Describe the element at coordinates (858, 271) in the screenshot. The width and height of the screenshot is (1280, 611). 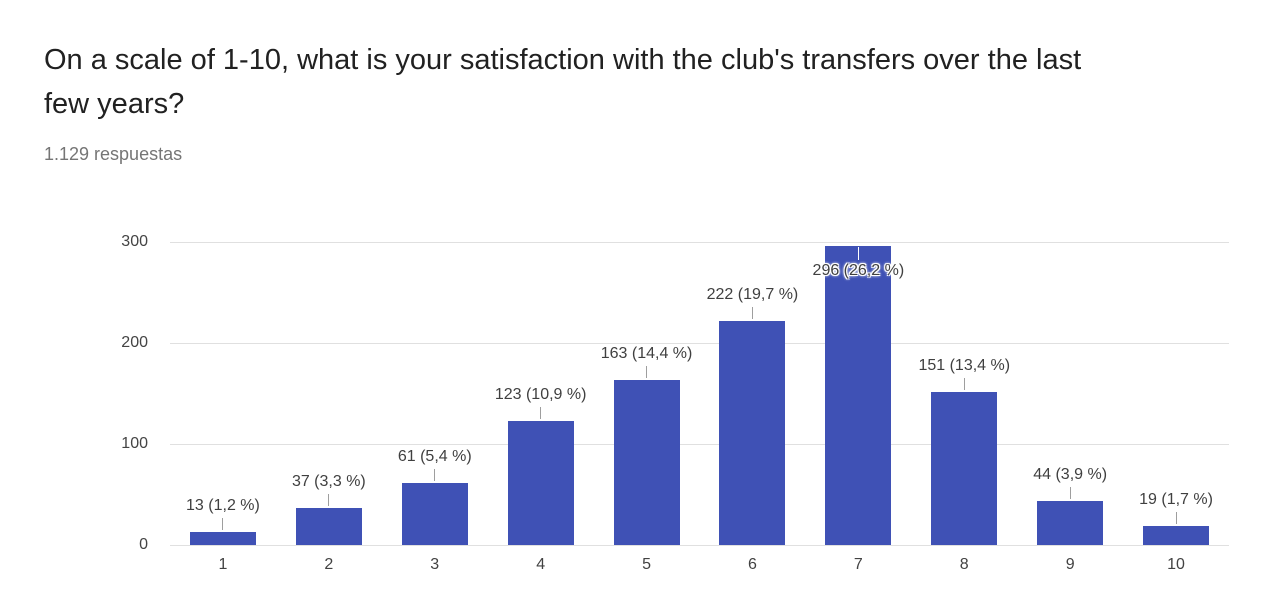
I see `bar-value-label: 296 (26,2 %)` at that location.